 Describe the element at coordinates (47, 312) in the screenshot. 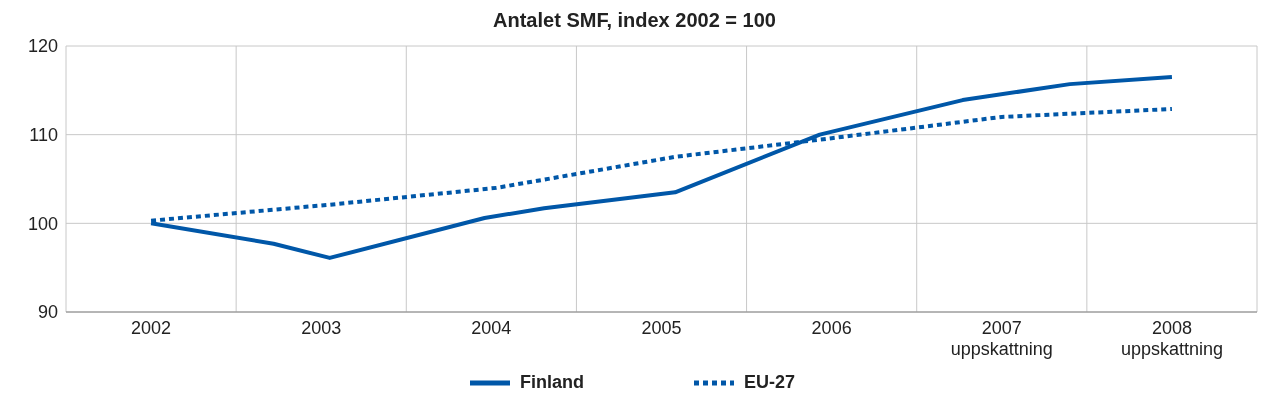

I see `y-tick-label: 90` at that location.